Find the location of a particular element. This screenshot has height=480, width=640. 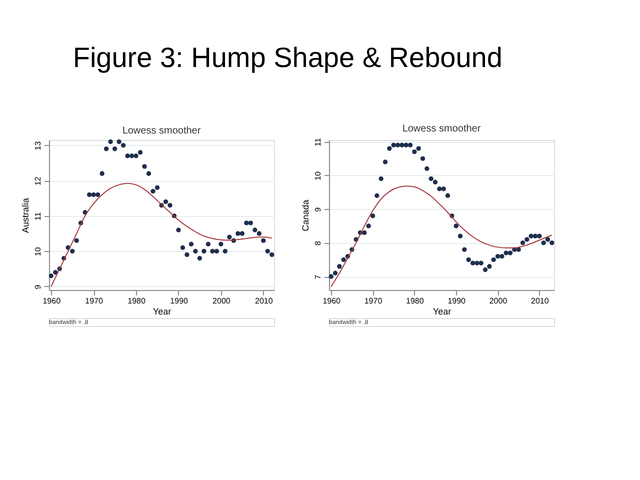

y-tick-label: 8 is located at coordinates (318, 243).